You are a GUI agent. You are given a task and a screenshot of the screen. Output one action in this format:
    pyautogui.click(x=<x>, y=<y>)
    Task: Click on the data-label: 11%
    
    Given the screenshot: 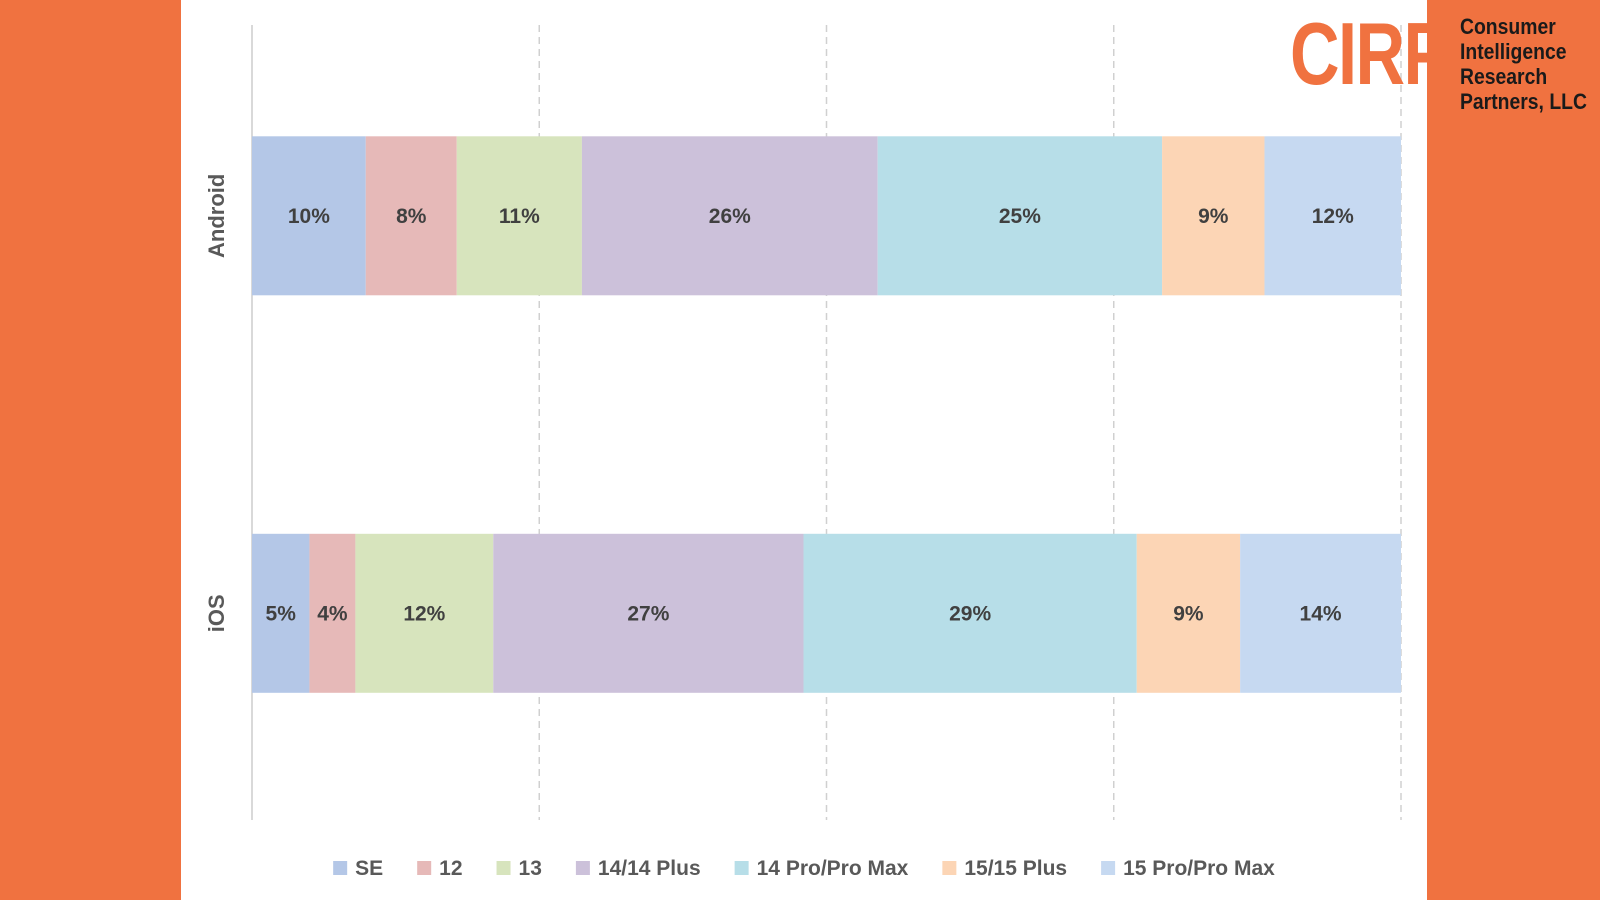 What is the action you would take?
    pyautogui.click(x=519, y=216)
    